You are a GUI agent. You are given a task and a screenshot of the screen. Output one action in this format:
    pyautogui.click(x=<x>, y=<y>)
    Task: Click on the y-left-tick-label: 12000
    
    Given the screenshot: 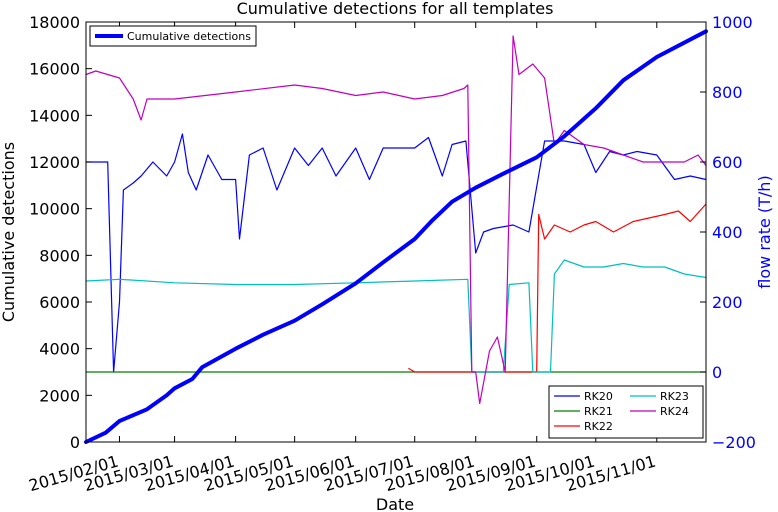 What is the action you would take?
    pyautogui.click(x=54, y=162)
    